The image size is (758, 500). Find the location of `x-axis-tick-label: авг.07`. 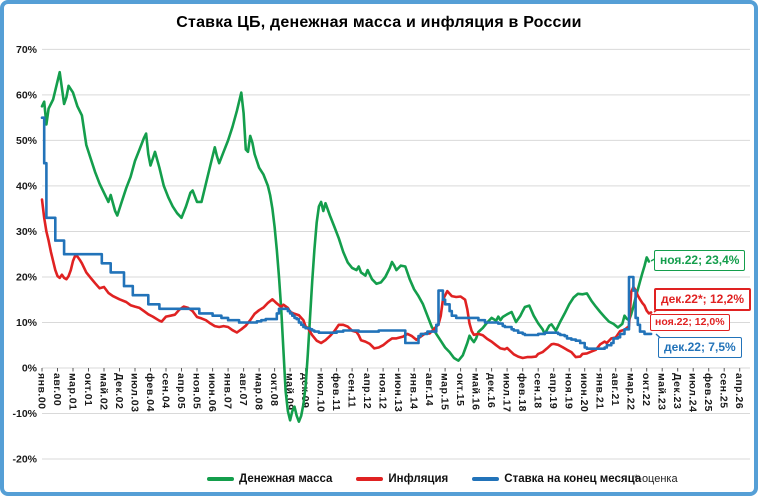

x-axis-tick-label: авг.07 is located at coordinates (243, 389).